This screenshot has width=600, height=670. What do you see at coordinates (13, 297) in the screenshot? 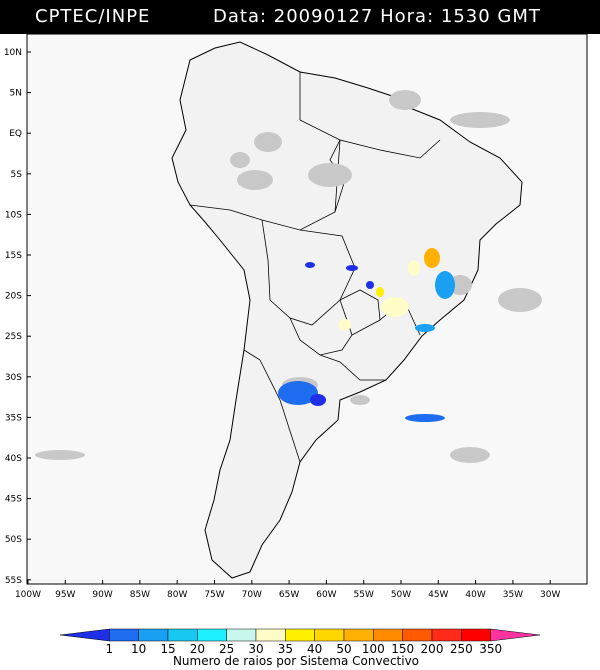
I see `lat-label: 20S` at bounding box center [13, 297].